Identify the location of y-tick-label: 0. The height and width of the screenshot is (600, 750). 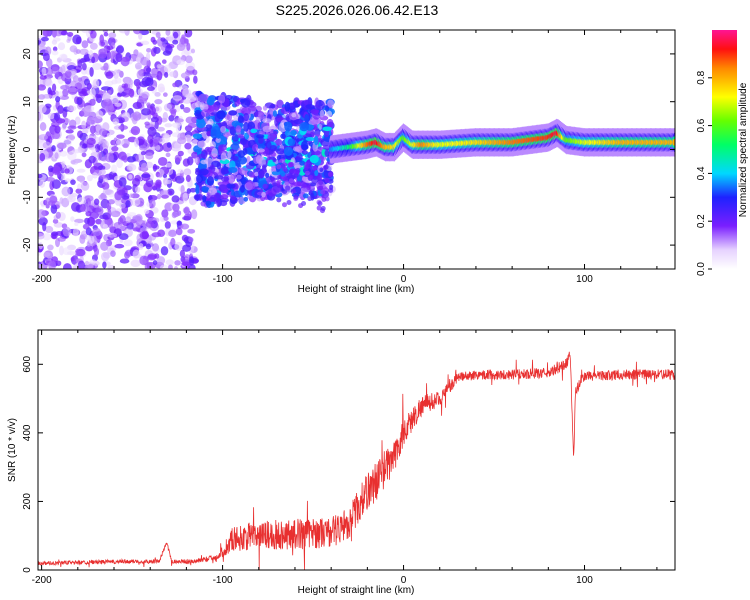
(27, 570).